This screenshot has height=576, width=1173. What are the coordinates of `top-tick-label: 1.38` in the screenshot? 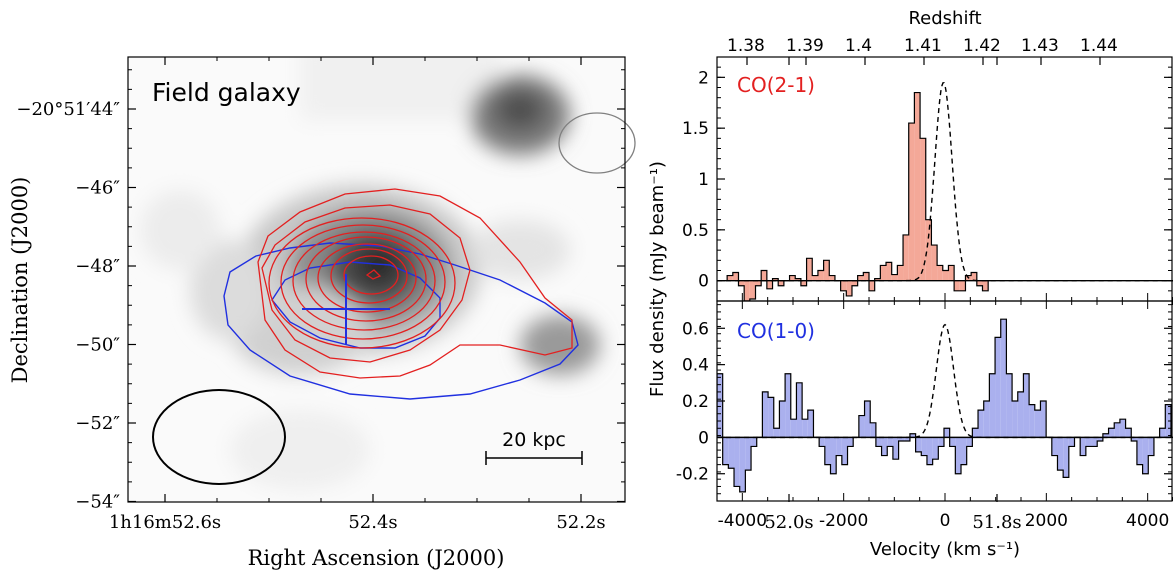 It's located at (746, 46).